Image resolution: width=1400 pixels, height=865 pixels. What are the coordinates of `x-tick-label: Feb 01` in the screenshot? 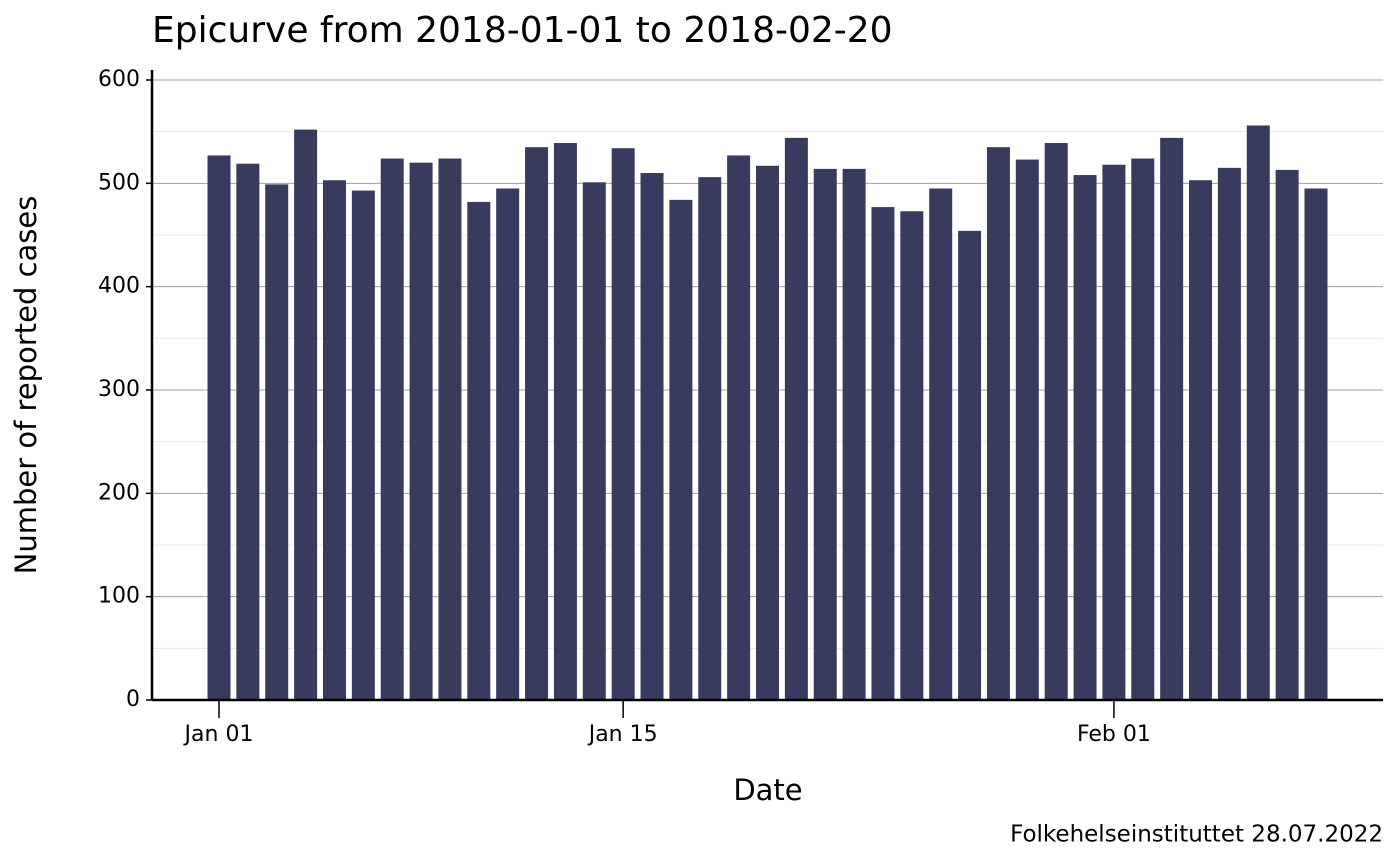 It's located at (1114, 734).